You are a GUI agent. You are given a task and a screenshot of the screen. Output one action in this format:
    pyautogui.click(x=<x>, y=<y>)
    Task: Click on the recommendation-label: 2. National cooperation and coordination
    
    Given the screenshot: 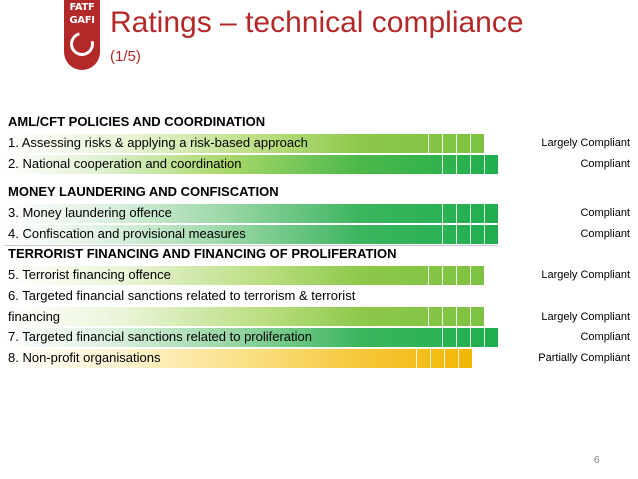 What is the action you would take?
    pyautogui.click(x=125, y=163)
    